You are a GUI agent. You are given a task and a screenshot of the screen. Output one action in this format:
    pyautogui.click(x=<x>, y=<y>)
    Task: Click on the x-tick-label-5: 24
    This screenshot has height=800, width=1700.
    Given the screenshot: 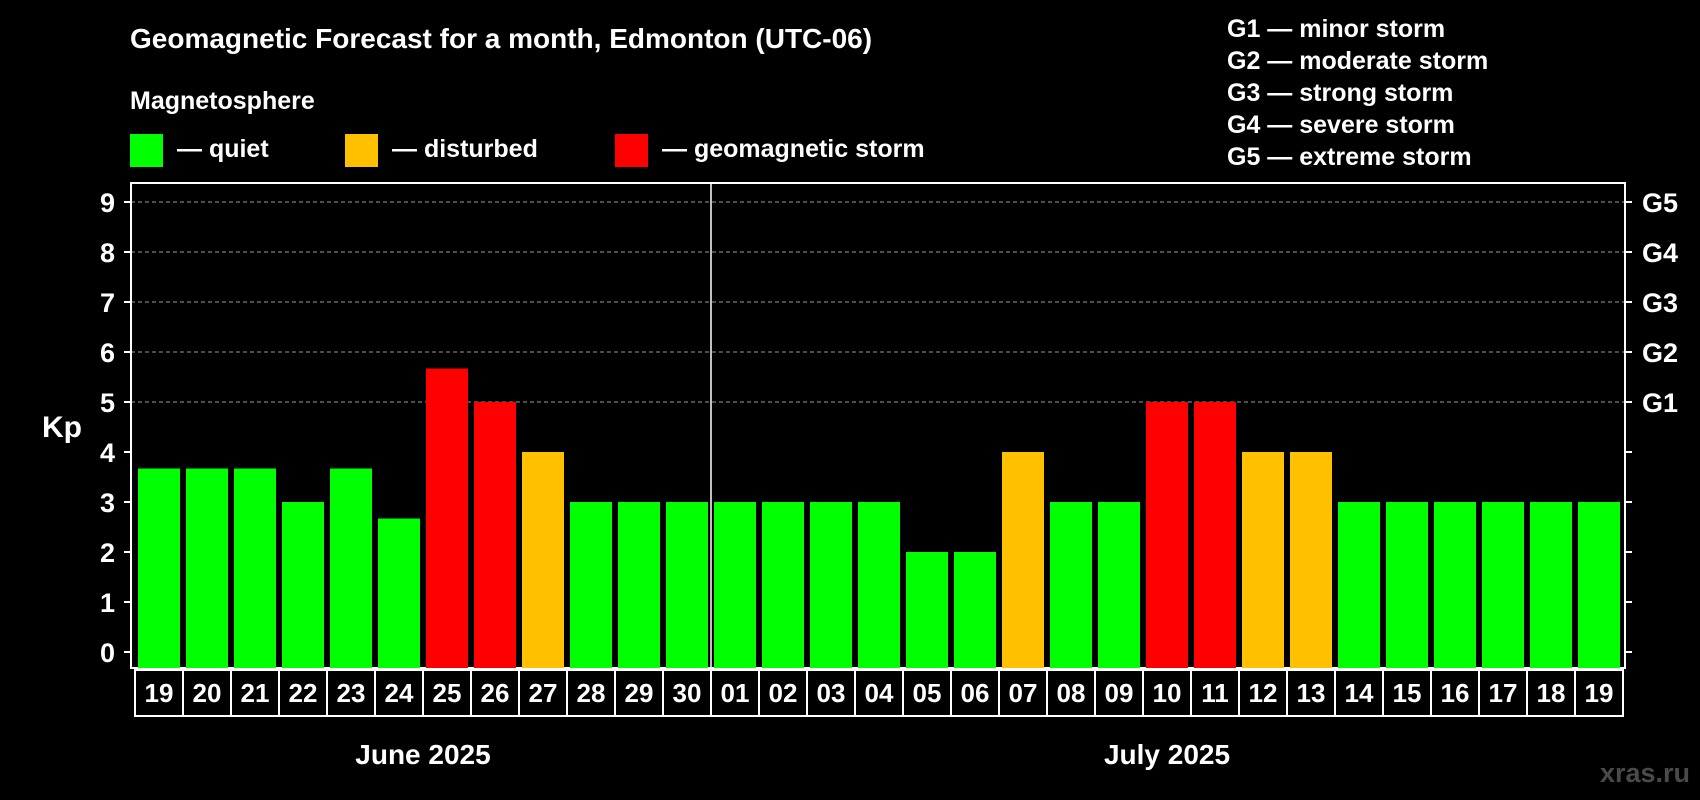 What is the action you would take?
    pyautogui.click(x=399, y=693)
    